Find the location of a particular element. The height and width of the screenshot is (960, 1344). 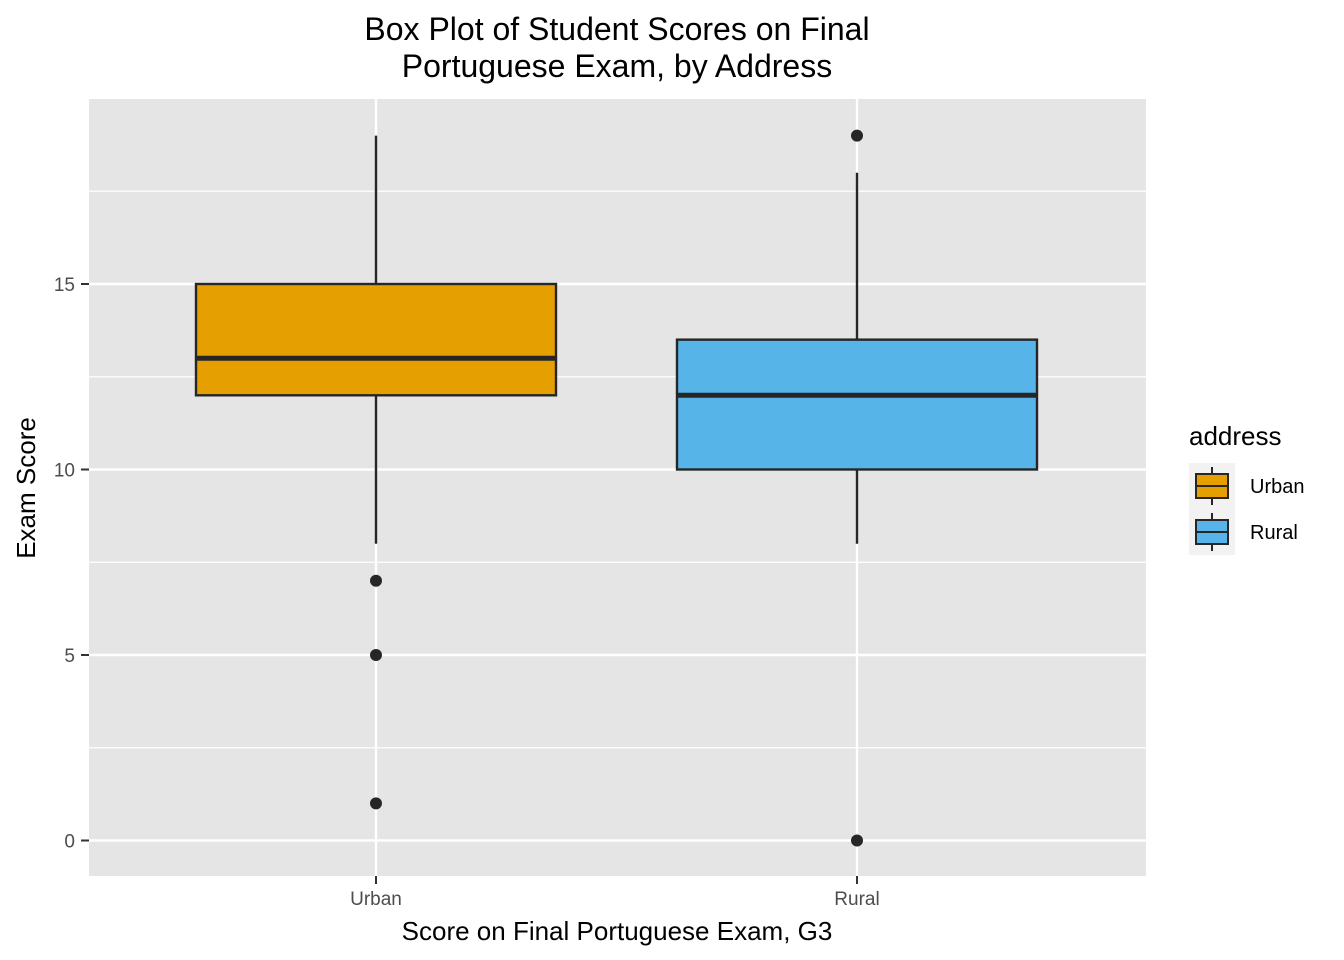

y-tick-label: 10 is located at coordinates (64, 471).